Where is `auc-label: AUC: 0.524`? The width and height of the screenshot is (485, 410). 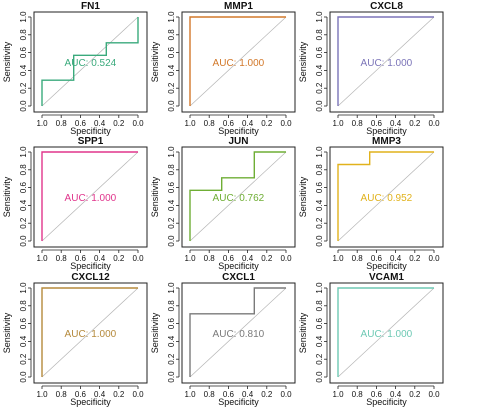
auc-label: AUC: 0.524 is located at coordinates (91, 63).